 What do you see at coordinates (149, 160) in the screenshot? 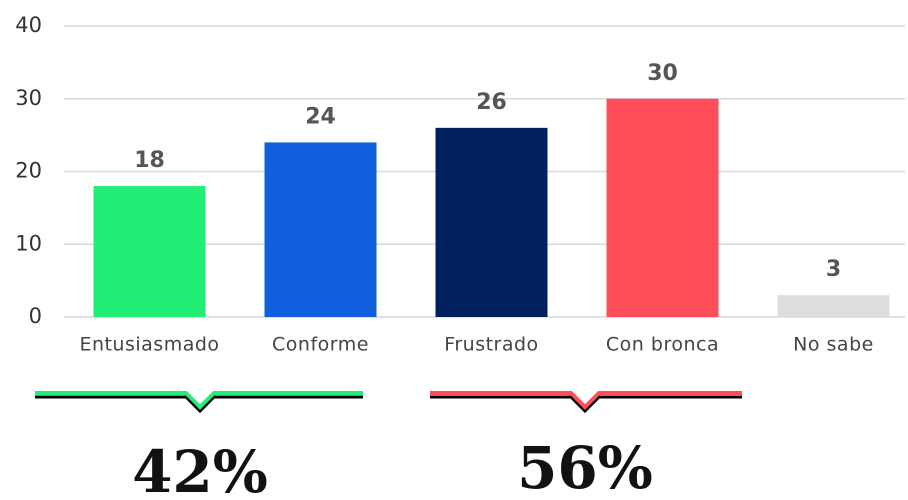
I see `value-label: 18` at bounding box center [149, 160].